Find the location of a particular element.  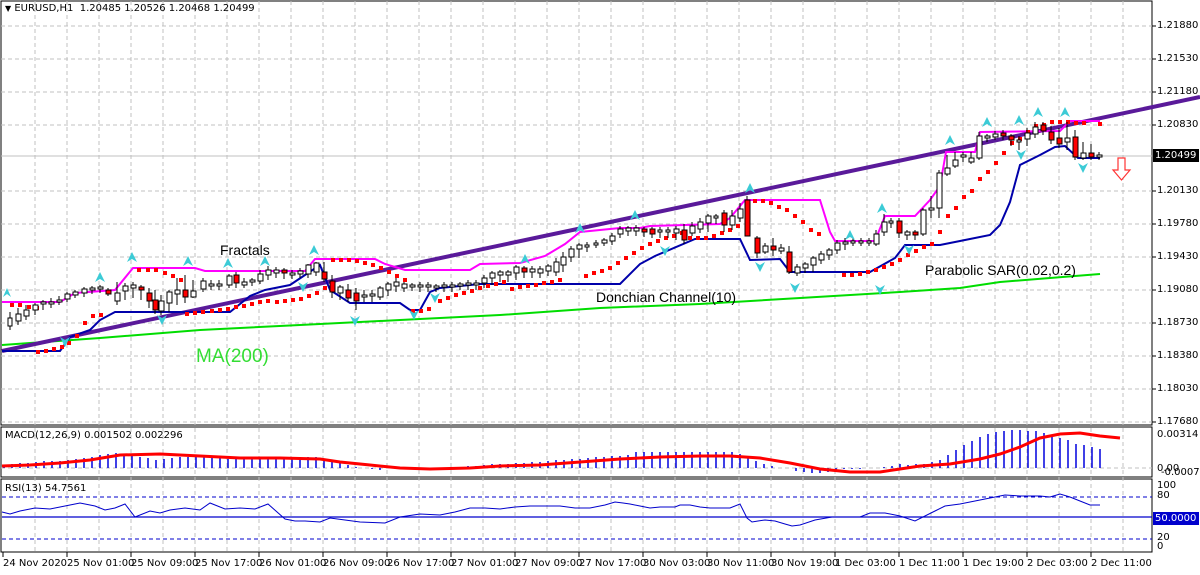

price-tick: 1.19430 is located at coordinates (1178, 256).